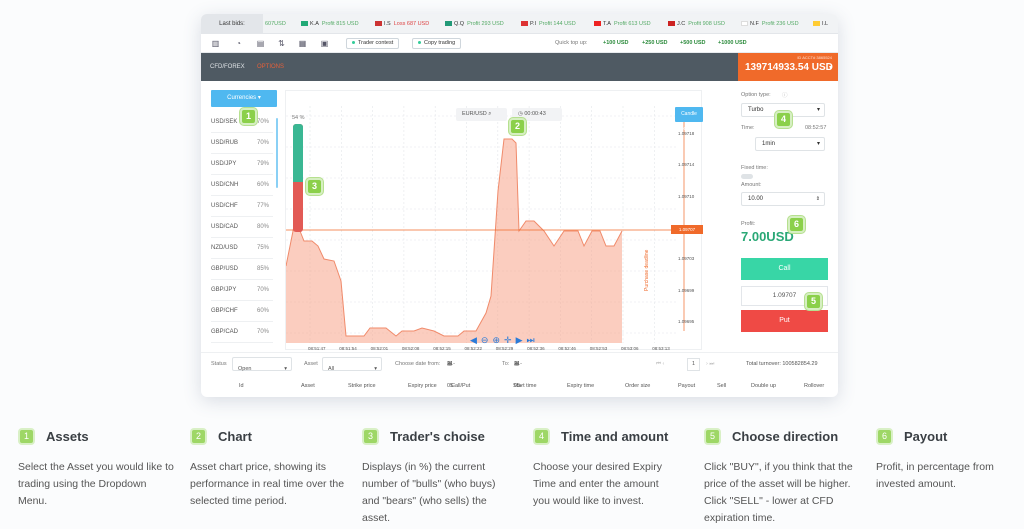 The width and height of the screenshot is (1024, 529). What do you see at coordinates (481, 114) in the screenshot?
I see `asset-selector: EUR/USD ⌕` at bounding box center [481, 114].